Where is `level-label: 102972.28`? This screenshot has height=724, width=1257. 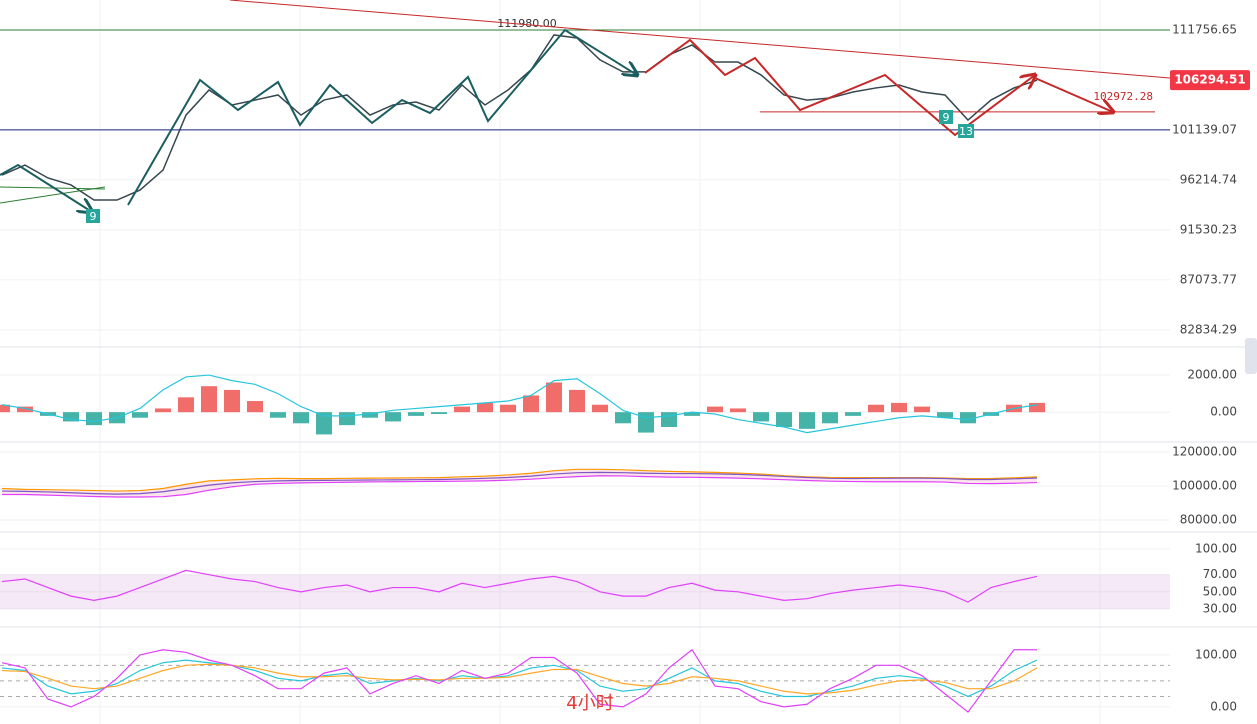 level-label: 102972.28 is located at coordinates (1123, 96).